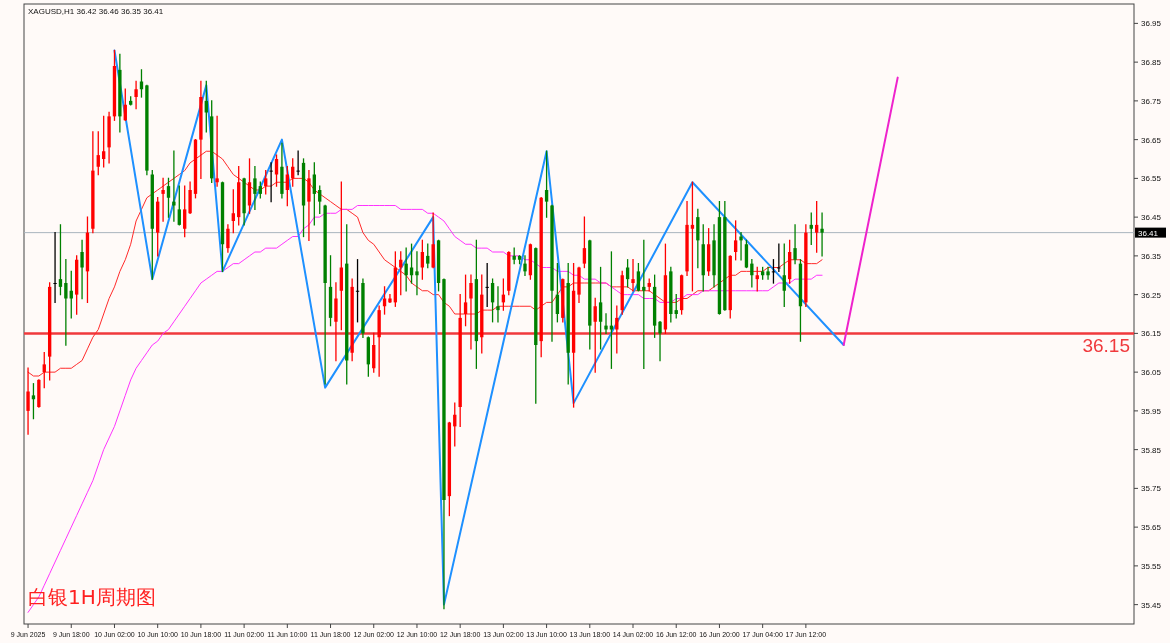 This screenshot has width=1170, height=643. I want to click on y-tick-label: 36.25, so click(1151, 295).